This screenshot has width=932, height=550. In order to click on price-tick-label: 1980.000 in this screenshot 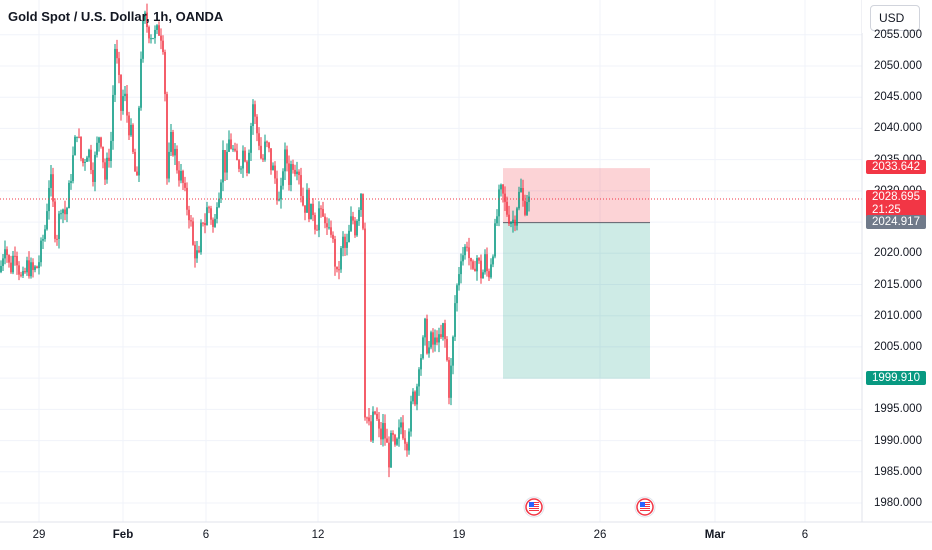, I will do `click(898, 503)`.